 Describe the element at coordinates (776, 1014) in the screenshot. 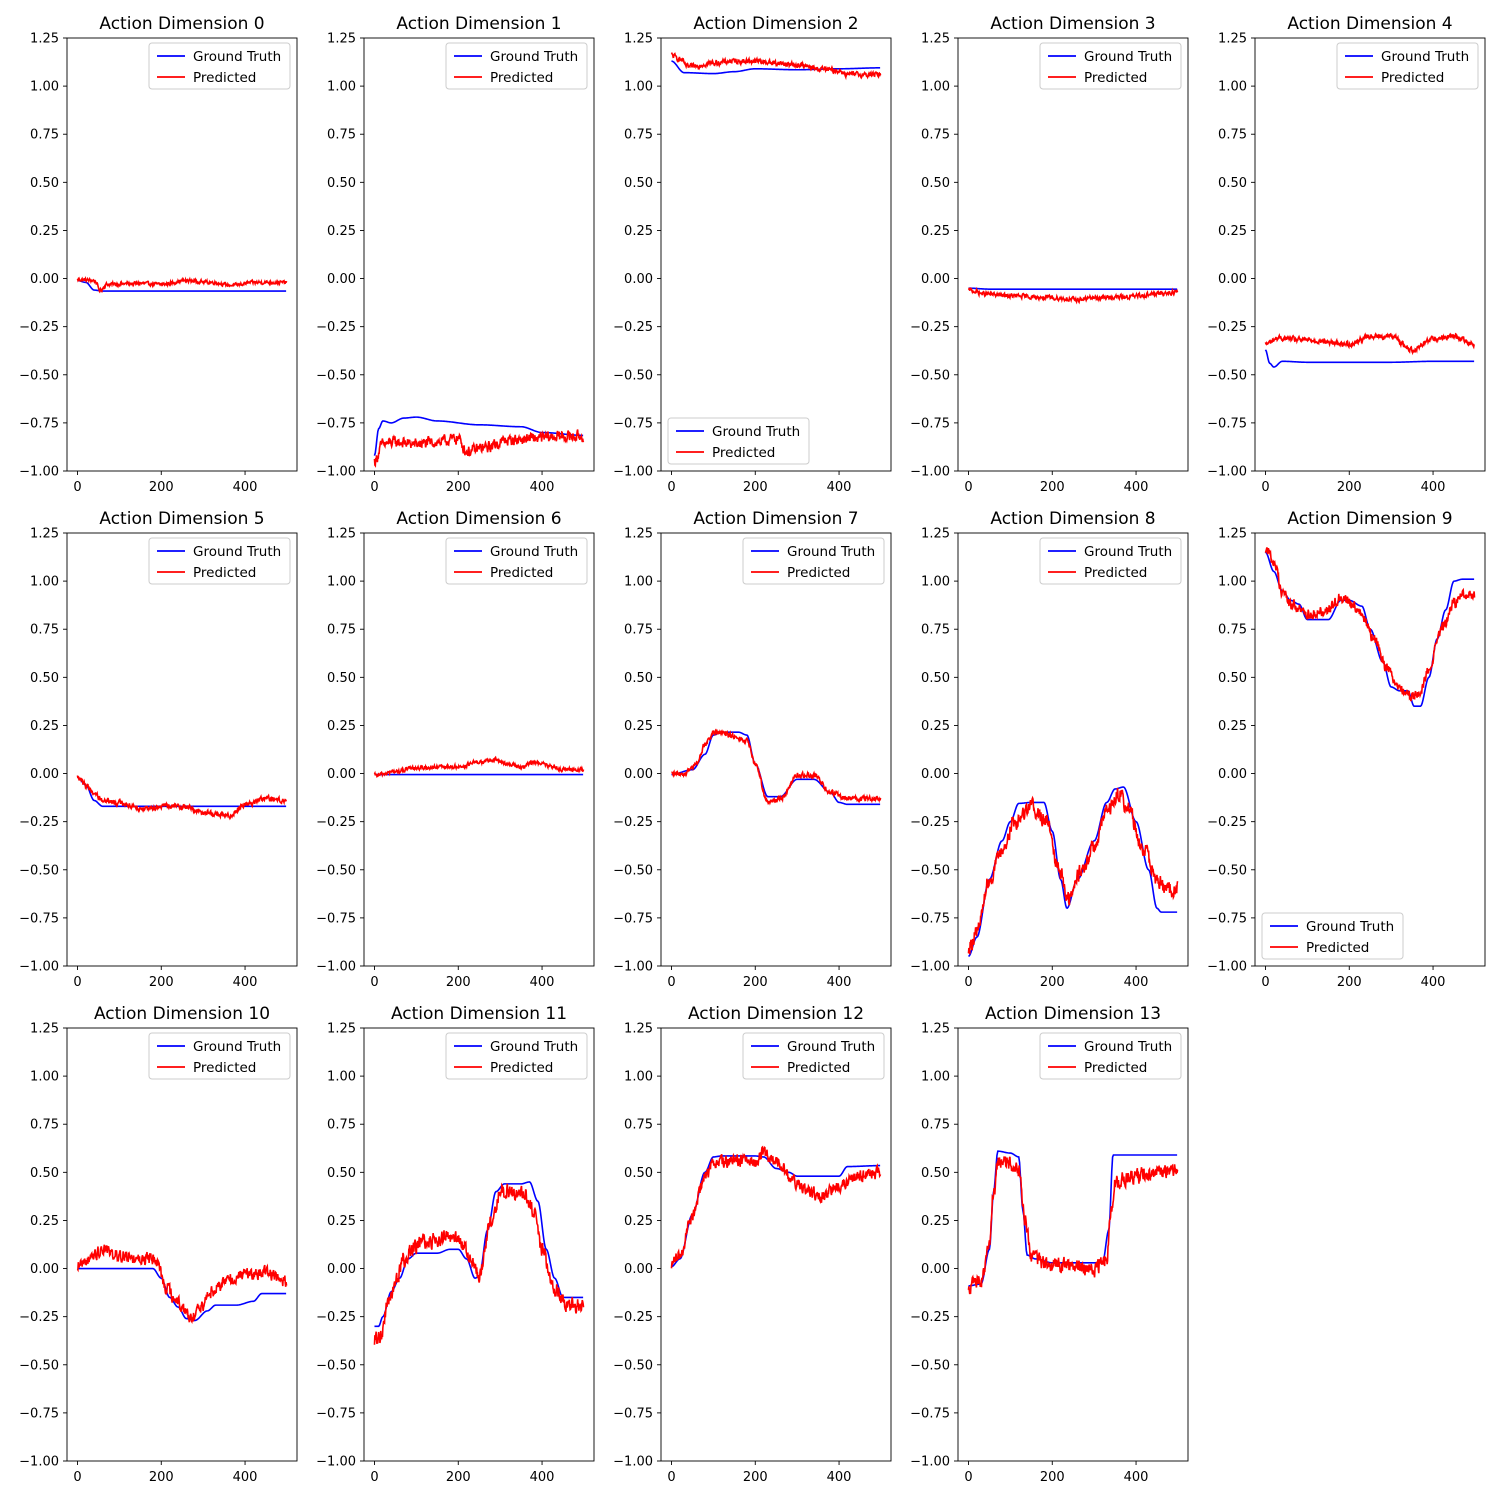

I see `subplot-title: Action Dimension 12` at that location.